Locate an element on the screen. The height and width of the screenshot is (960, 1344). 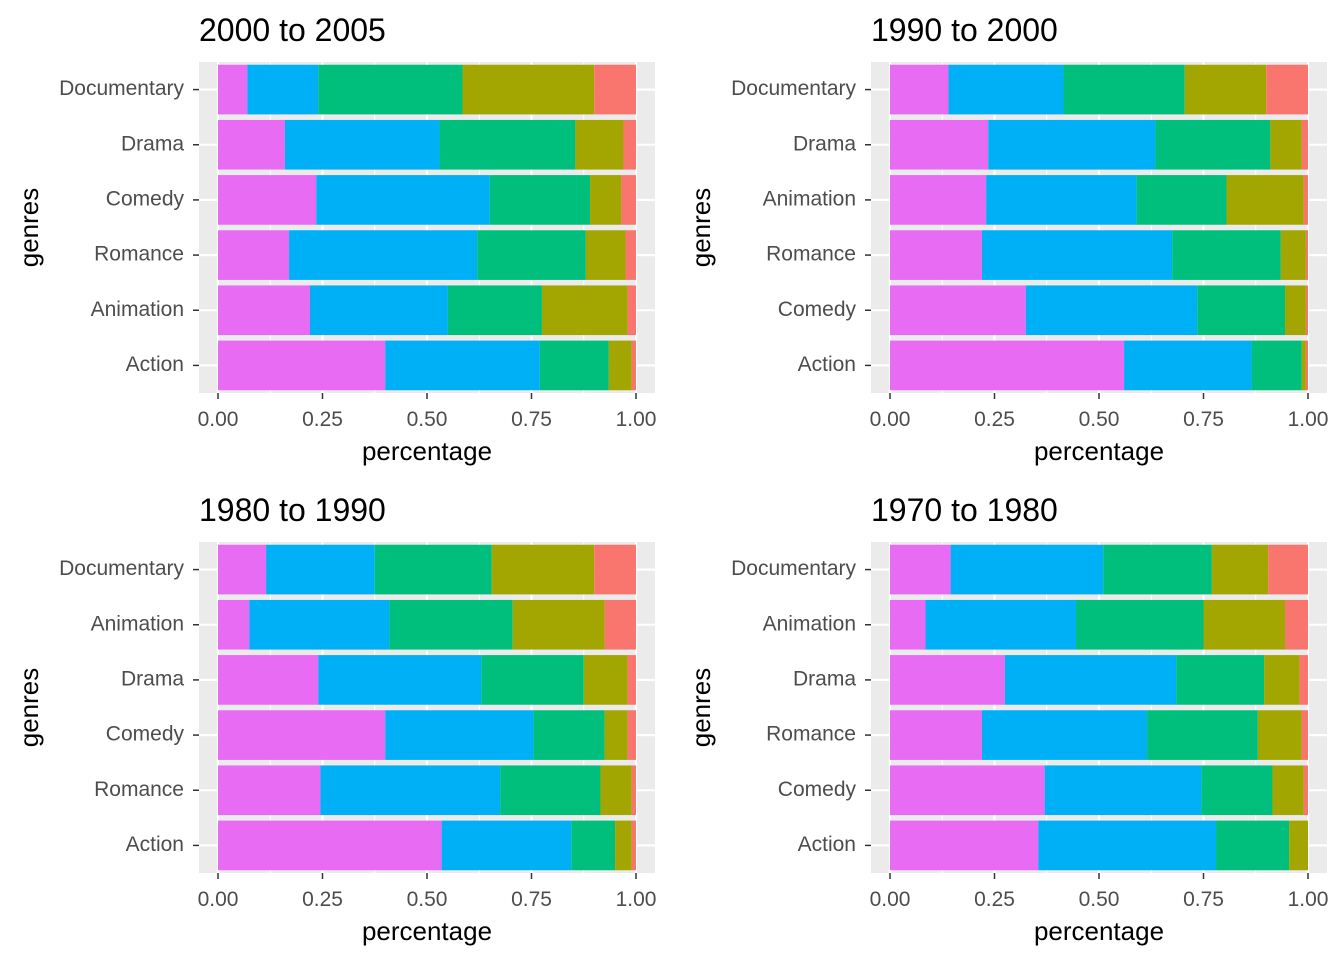
x-tick-label: 0.00 is located at coordinates (890, 419).